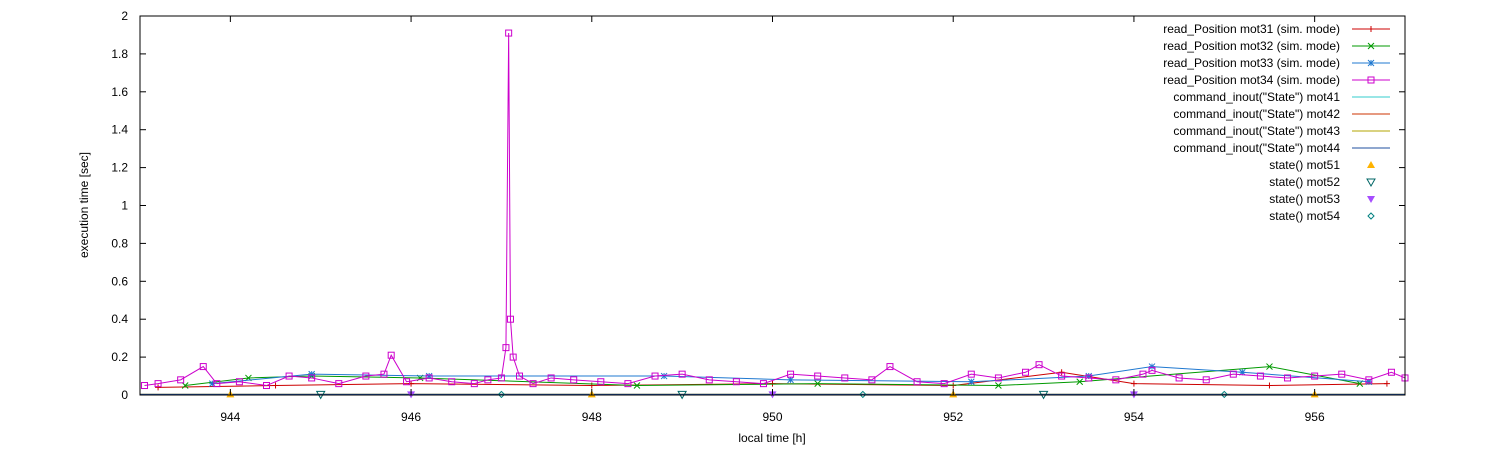 The width and height of the screenshot is (1500, 450). What do you see at coordinates (1251, 63) in the screenshot?
I see `legend-label-3: read_Position mot33 (sim. mode)` at bounding box center [1251, 63].